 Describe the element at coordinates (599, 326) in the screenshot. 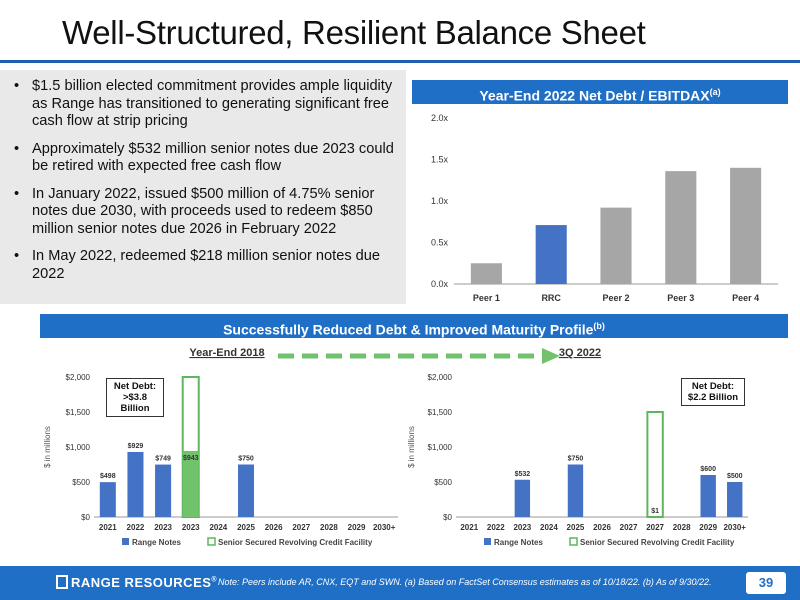

I see `mid-banner-footnote: (b)` at that location.